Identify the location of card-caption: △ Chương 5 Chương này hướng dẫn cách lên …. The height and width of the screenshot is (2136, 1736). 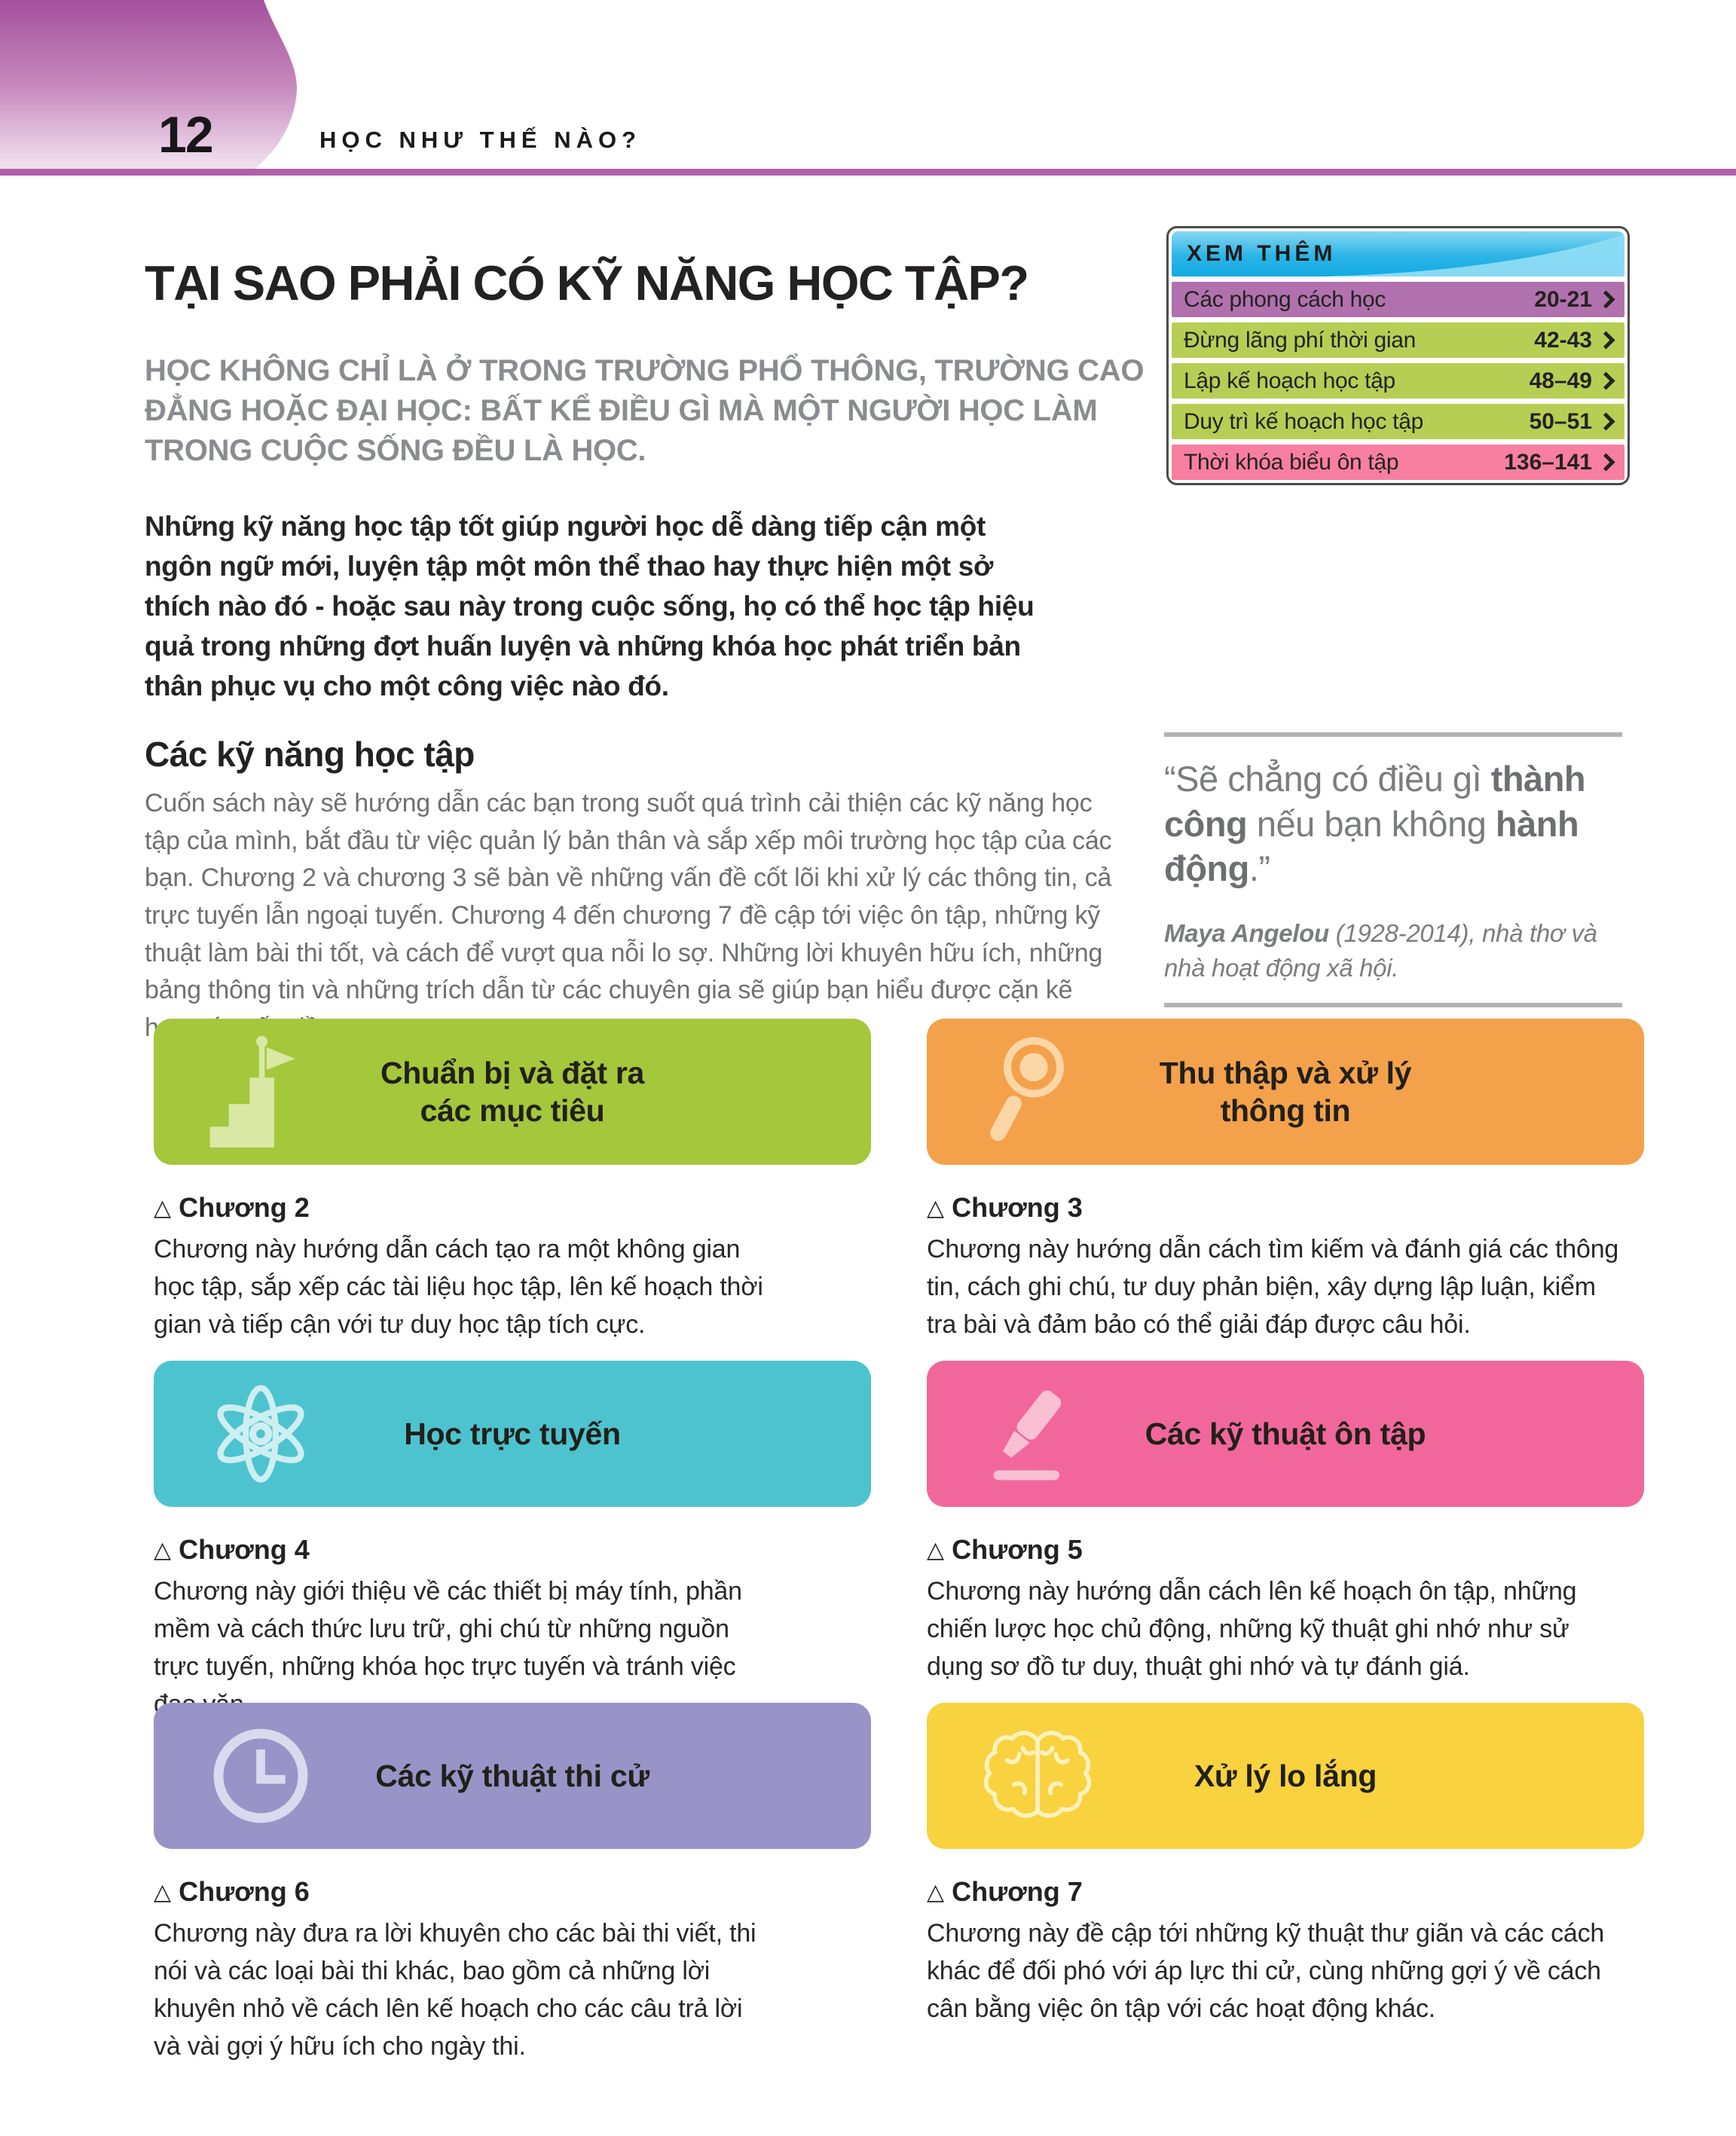
(1279, 1610).